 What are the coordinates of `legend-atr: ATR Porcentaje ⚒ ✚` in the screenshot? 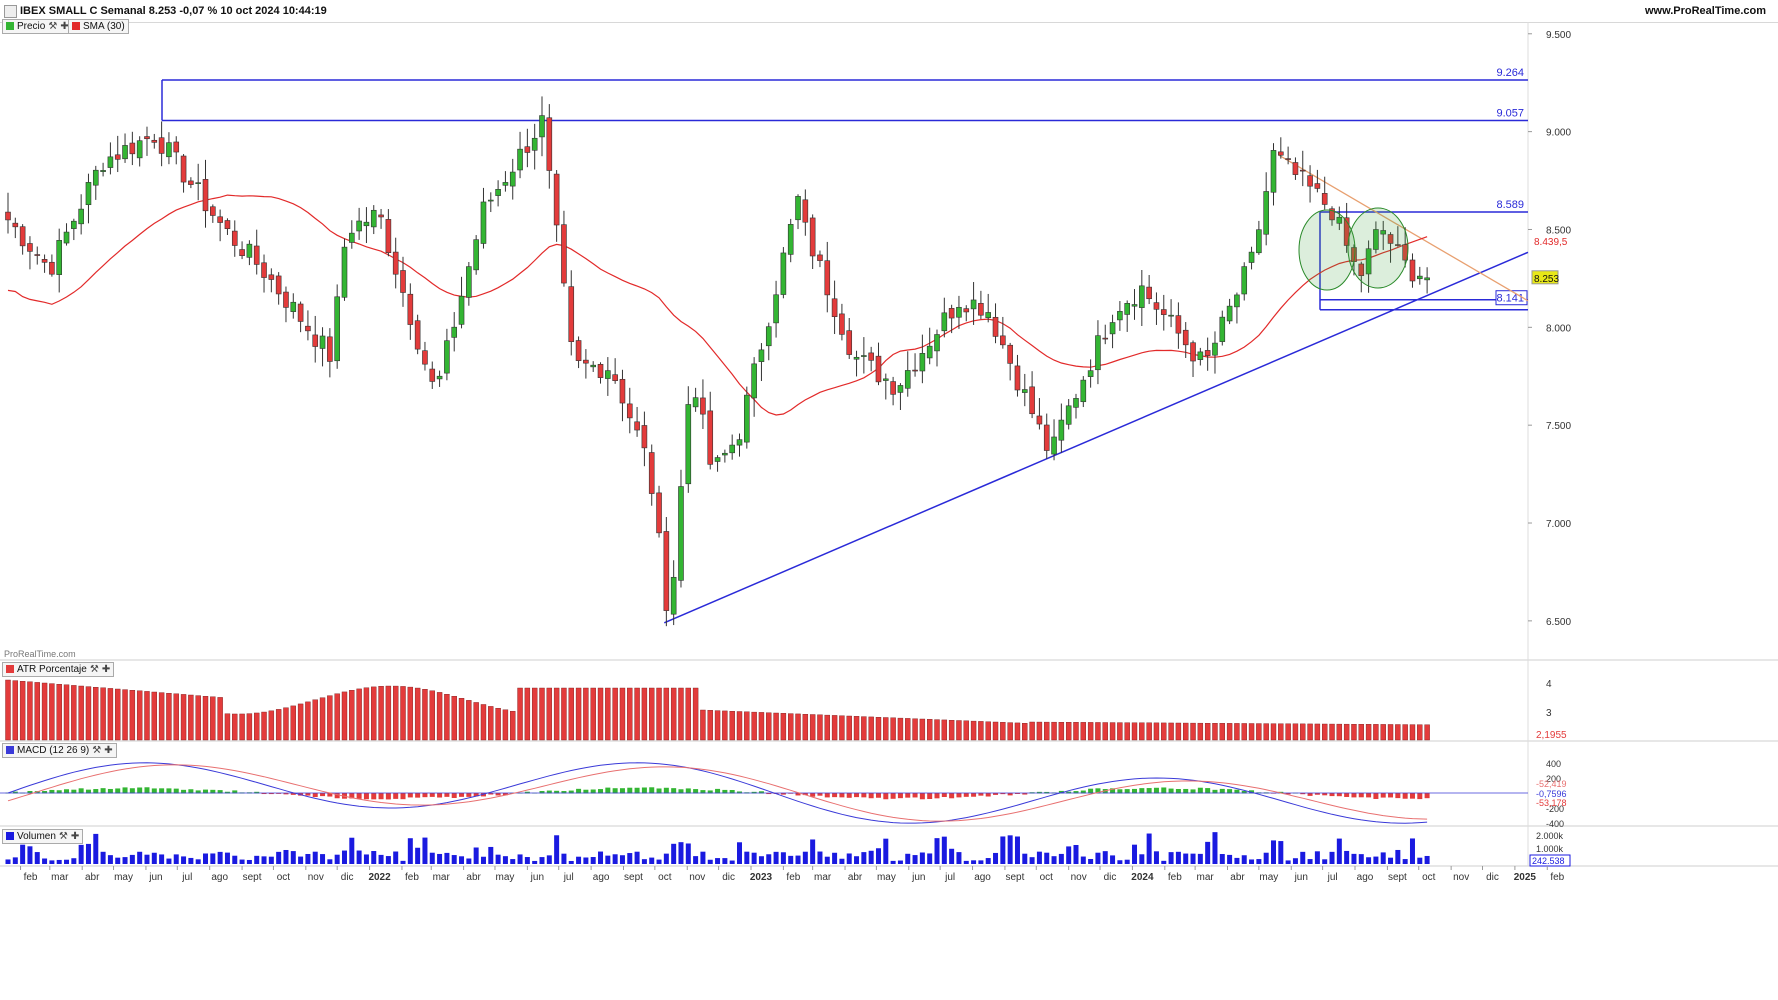 It's located at (58, 669).